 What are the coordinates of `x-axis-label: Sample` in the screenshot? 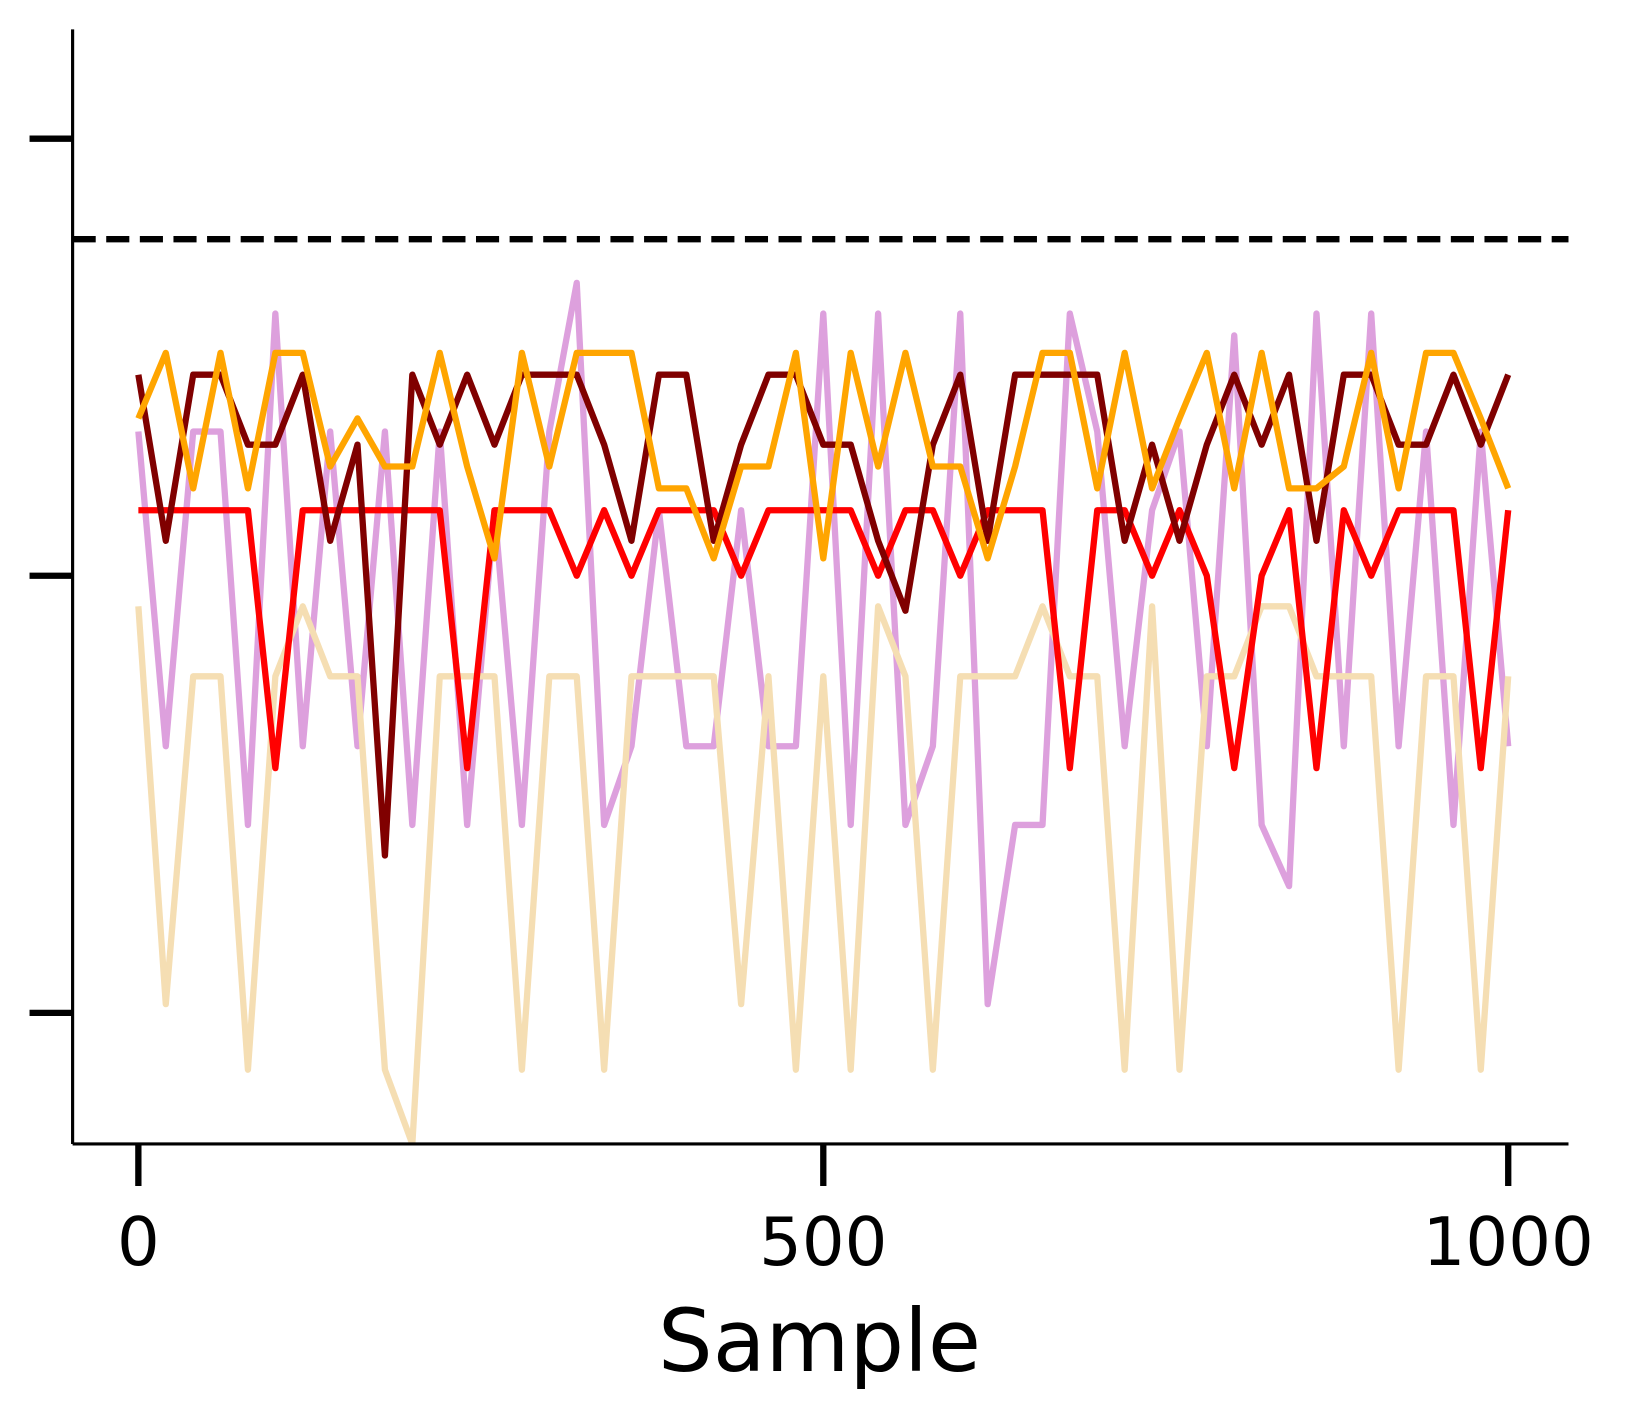 It's located at (819, 1342).